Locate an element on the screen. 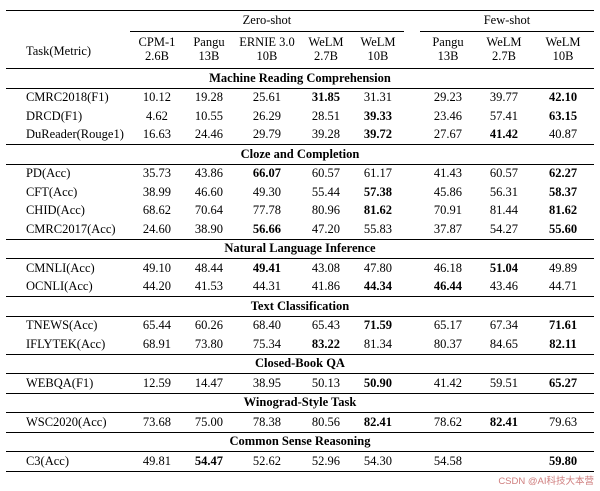  value-cell: 54.47 is located at coordinates (209, 460).